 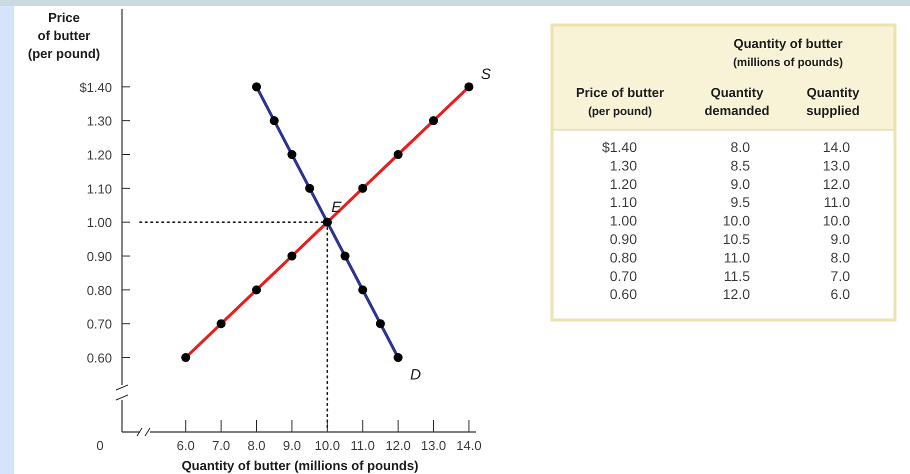 What do you see at coordinates (840, 294) in the screenshot?
I see `data-label: 6.0` at bounding box center [840, 294].